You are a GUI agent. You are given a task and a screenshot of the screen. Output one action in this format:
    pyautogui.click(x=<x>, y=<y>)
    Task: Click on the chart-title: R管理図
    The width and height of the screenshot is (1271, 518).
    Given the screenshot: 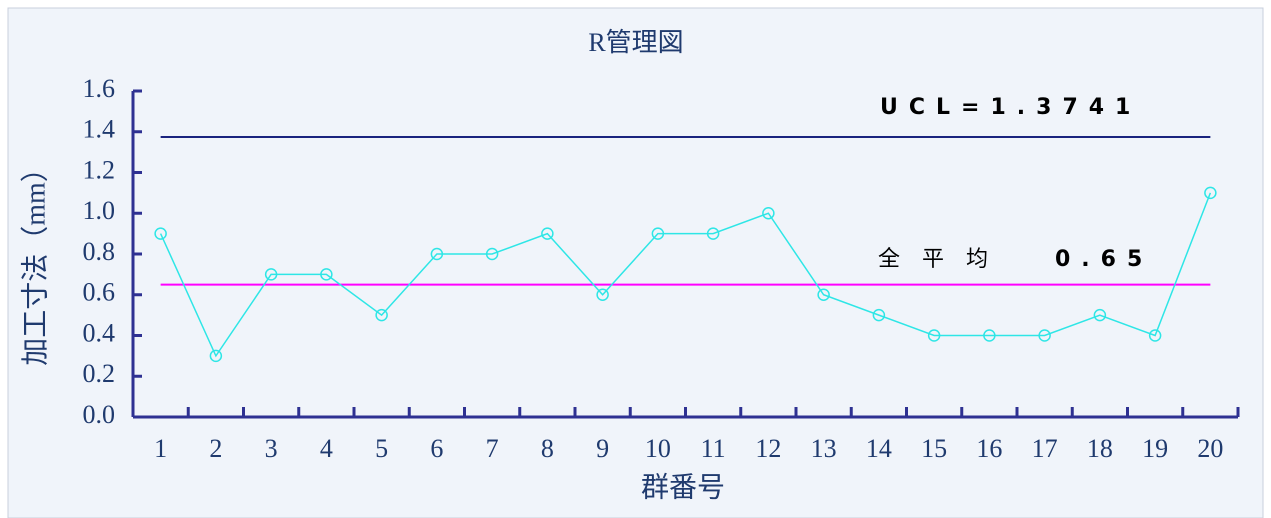 What is the action you would take?
    pyautogui.click(x=635, y=42)
    